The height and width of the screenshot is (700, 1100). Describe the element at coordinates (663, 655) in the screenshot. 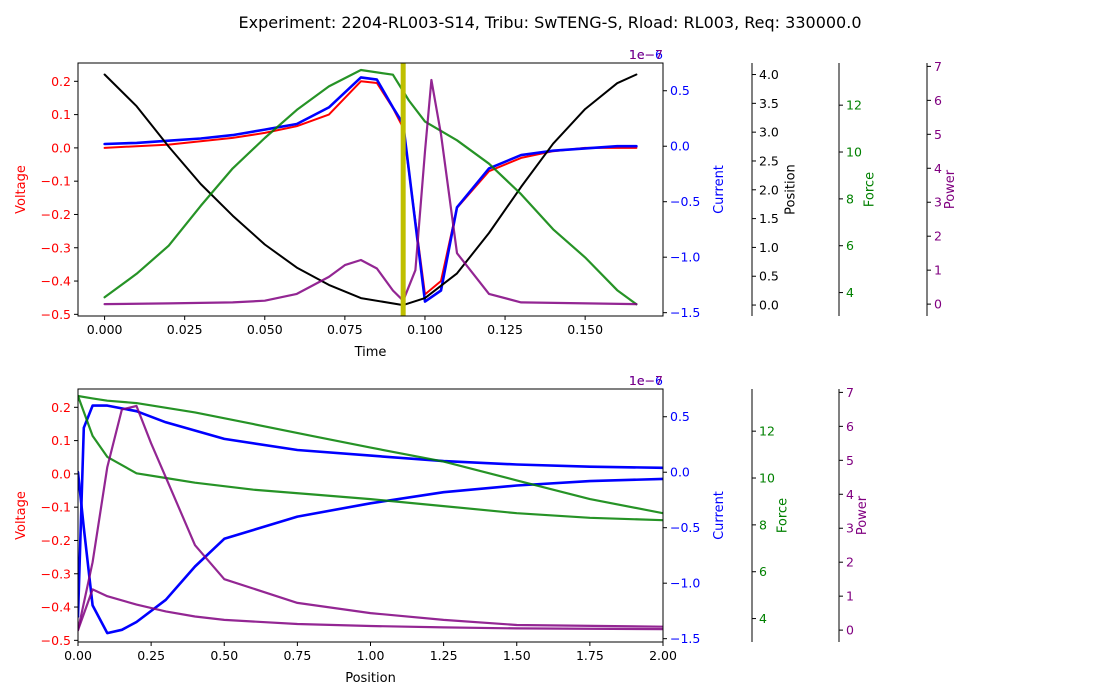

I see `x-tick-label: 2.00` at that location.